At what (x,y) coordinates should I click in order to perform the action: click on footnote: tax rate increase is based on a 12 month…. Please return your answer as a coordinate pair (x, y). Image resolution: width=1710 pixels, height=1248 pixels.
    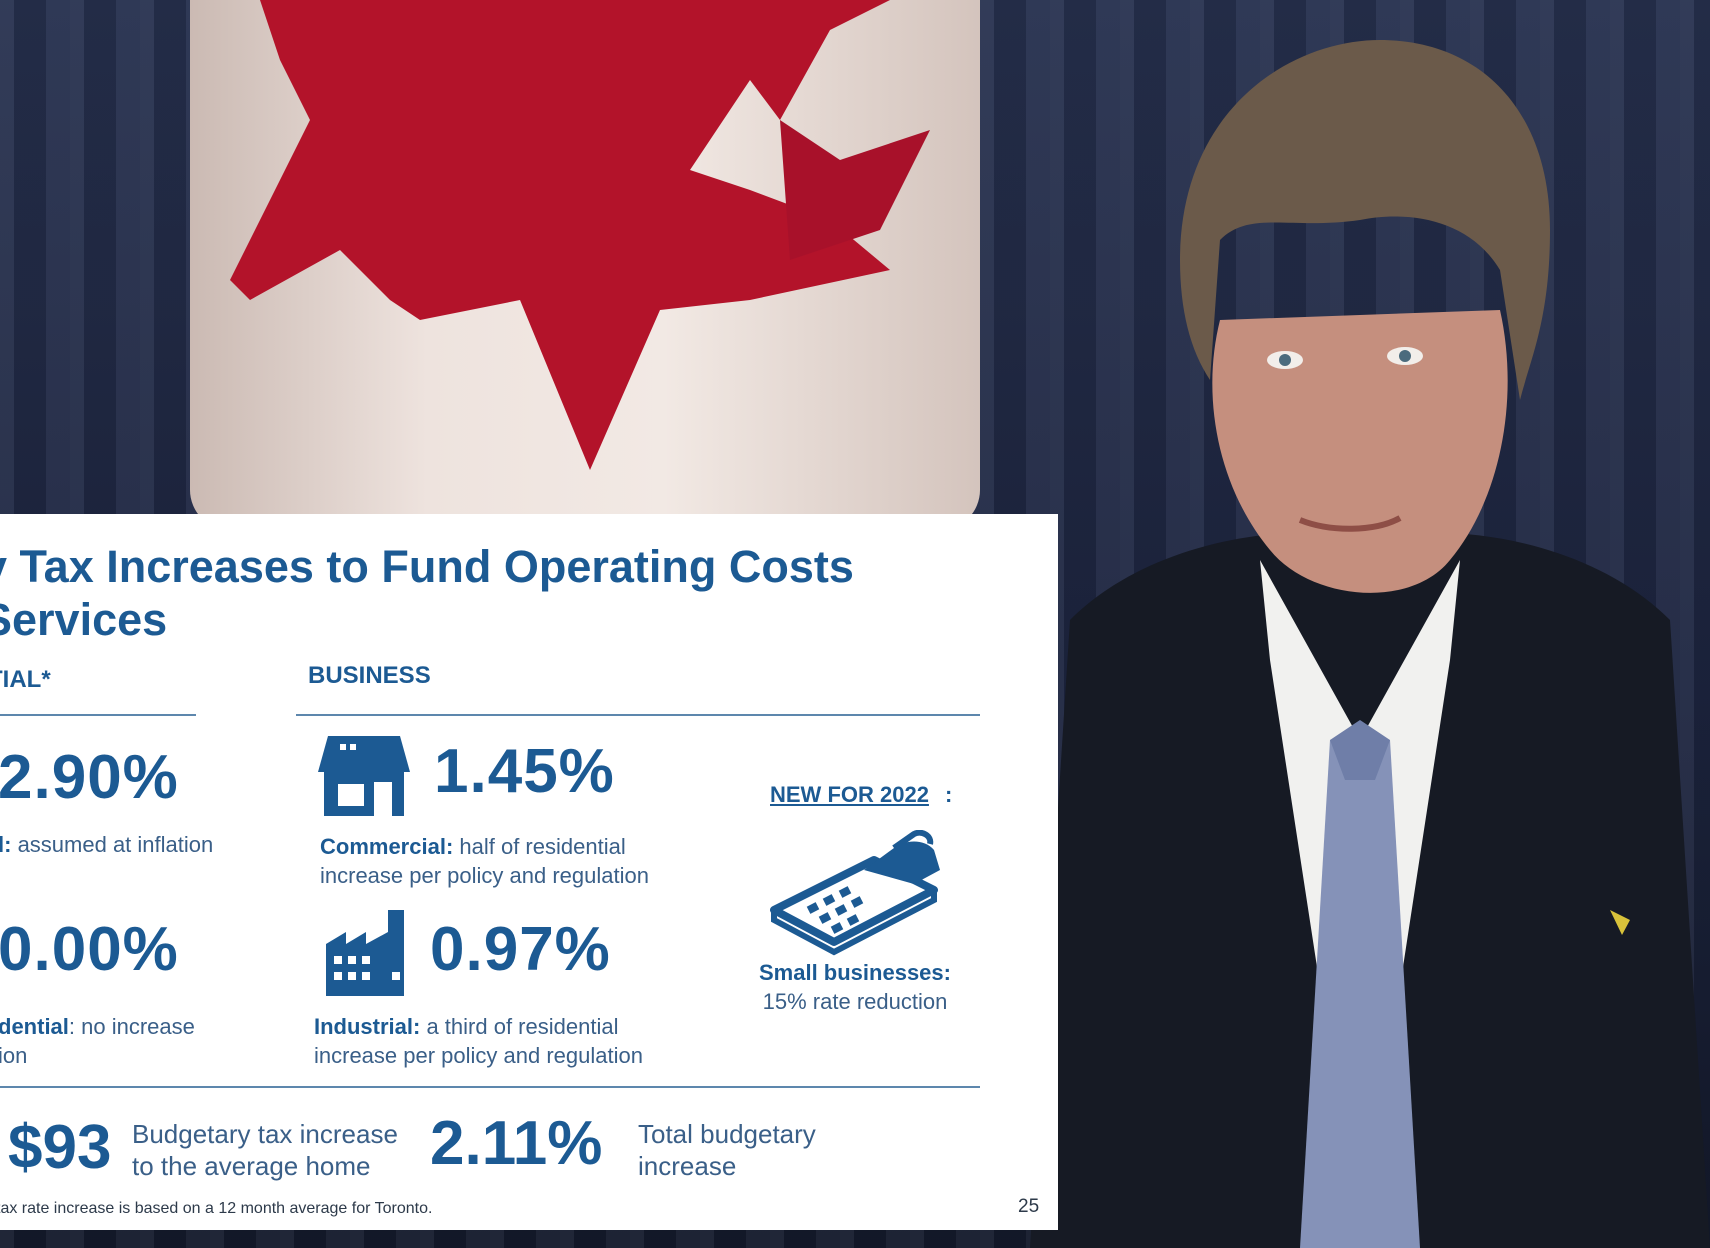
    Looking at the image, I should click on (216, 1208).